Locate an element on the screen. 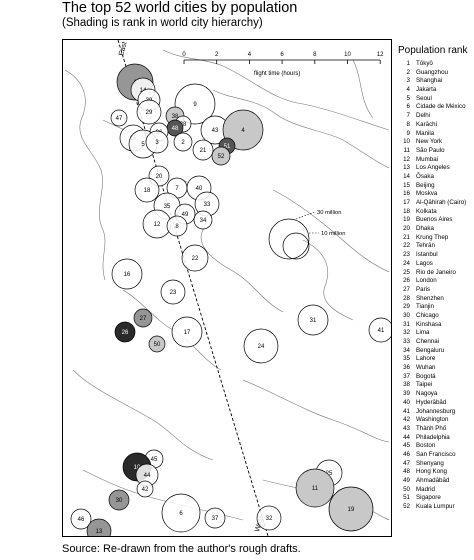 The image size is (474, 560). city-rank-label: 28 is located at coordinates (183, 125).